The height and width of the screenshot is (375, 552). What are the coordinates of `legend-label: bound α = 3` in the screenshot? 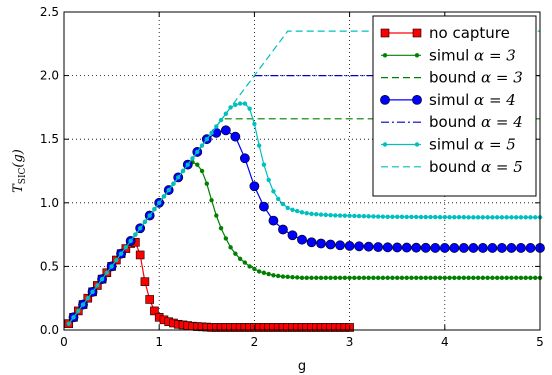 It's located at (476, 78).